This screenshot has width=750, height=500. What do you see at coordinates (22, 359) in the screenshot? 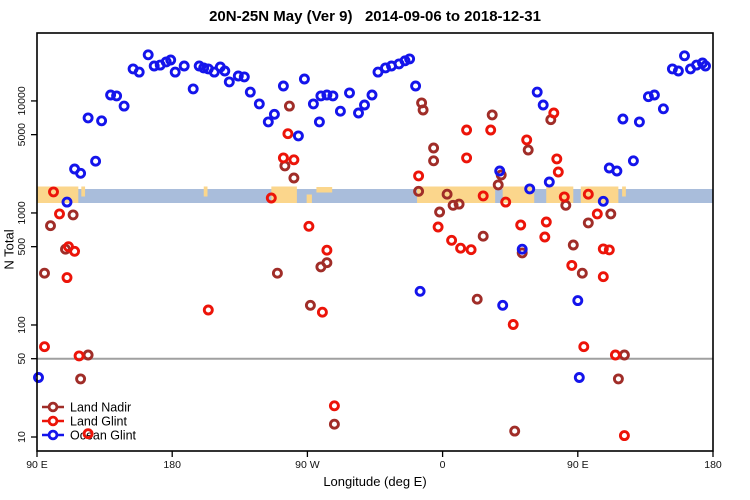
I see `y-tick-label: 50` at bounding box center [22, 359].